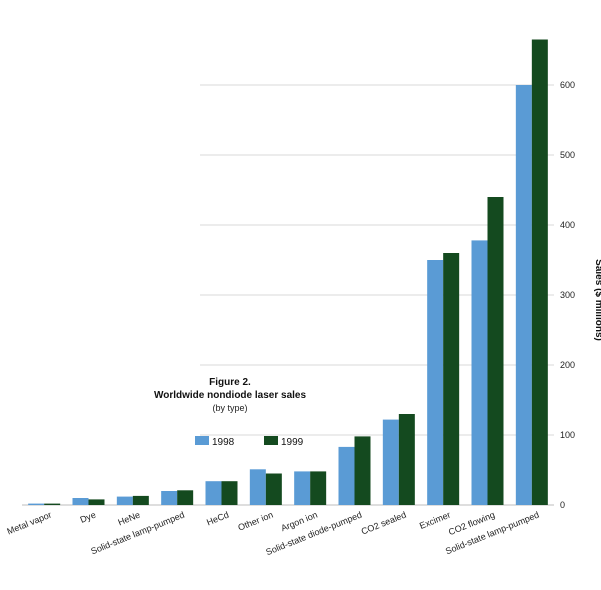 The image size is (601, 590). I want to click on figure-subtitle: Worldwide nondiode laser sales, so click(230, 395).